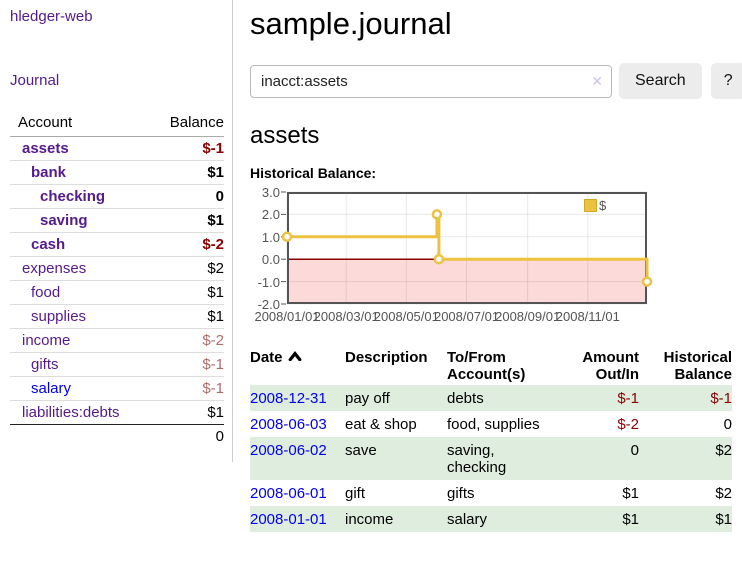 The height and width of the screenshot is (582, 742). What do you see at coordinates (590, 205) in the screenshot?
I see `legend-swatch-icon` at bounding box center [590, 205].